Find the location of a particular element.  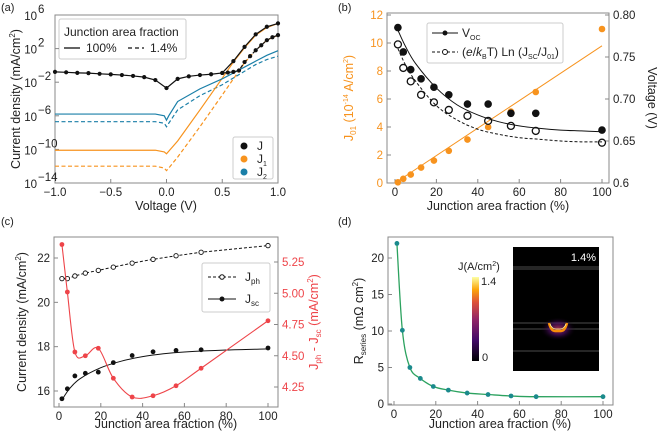

panel-d-xtick-label: 100 is located at coordinates (602, 415).